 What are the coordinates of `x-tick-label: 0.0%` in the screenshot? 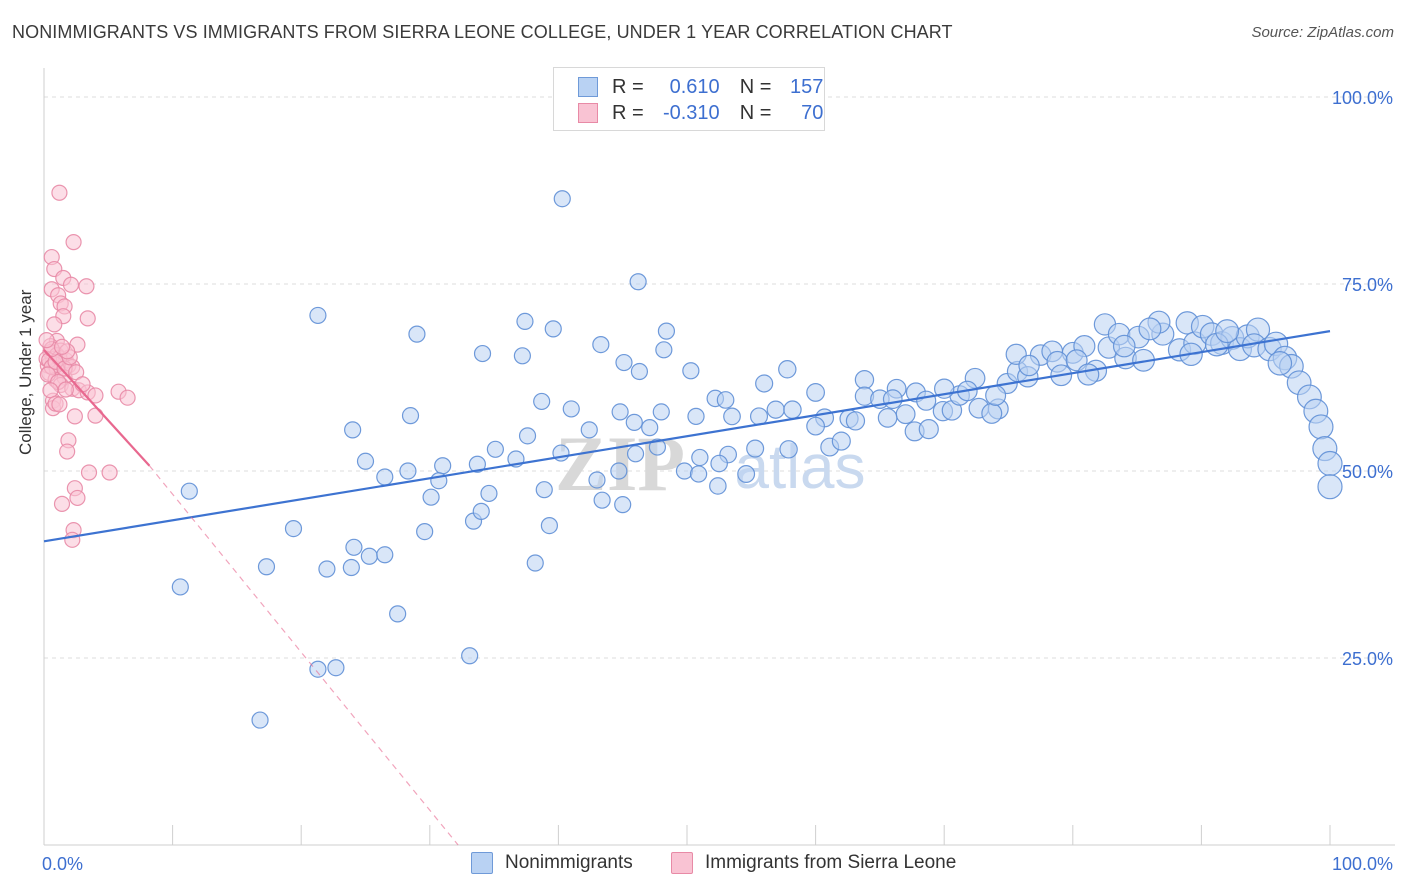 It's located at (62, 864).